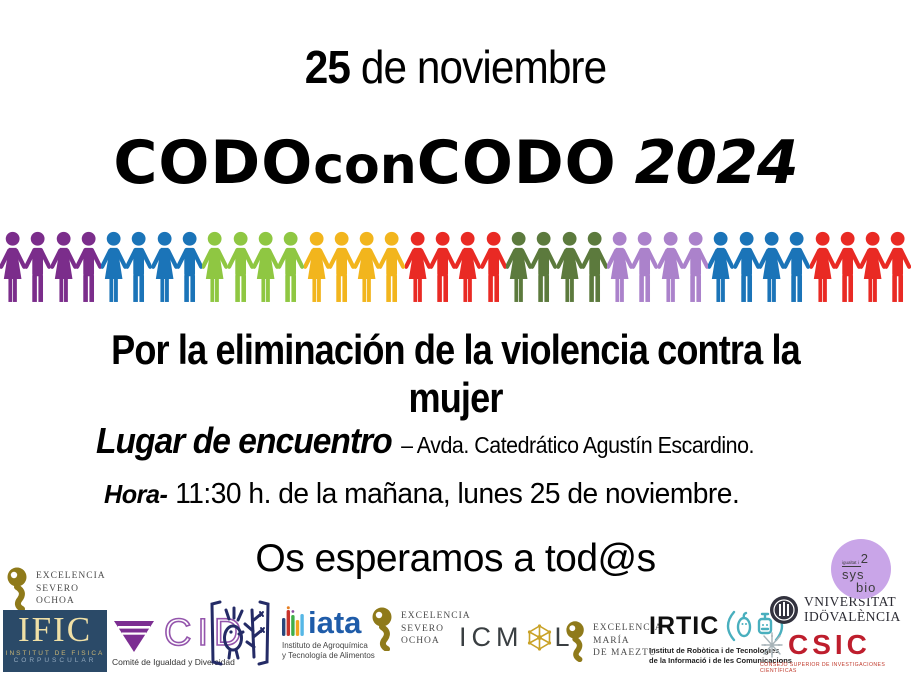  What do you see at coordinates (327, 67) in the screenshot?
I see `date-number: 25` at bounding box center [327, 67].